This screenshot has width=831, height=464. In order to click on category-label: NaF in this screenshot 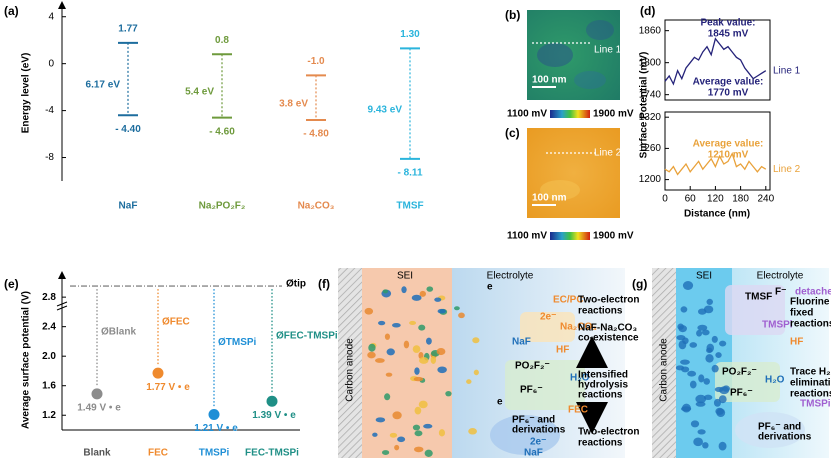, I will do `click(128, 206)`.